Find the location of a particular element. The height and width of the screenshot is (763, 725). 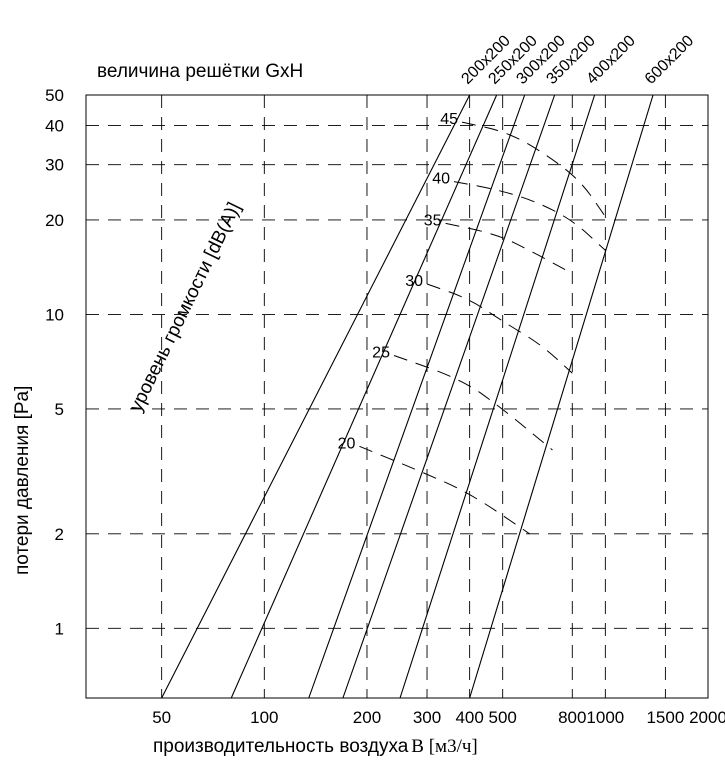

x-tick-label-1: 100 is located at coordinates (264, 717).